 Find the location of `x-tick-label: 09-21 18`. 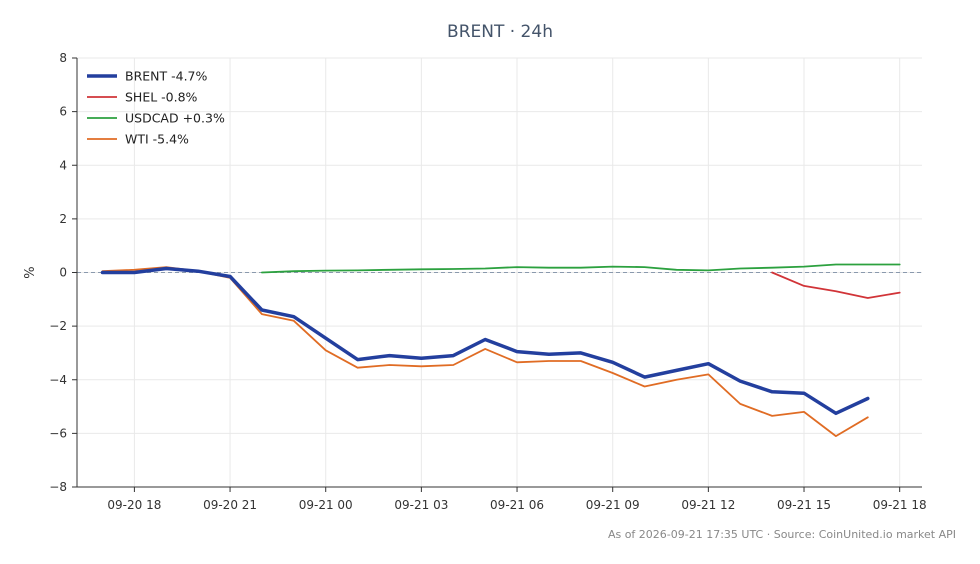

x-tick-label: 09-21 18 is located at coordinates (900, 505).